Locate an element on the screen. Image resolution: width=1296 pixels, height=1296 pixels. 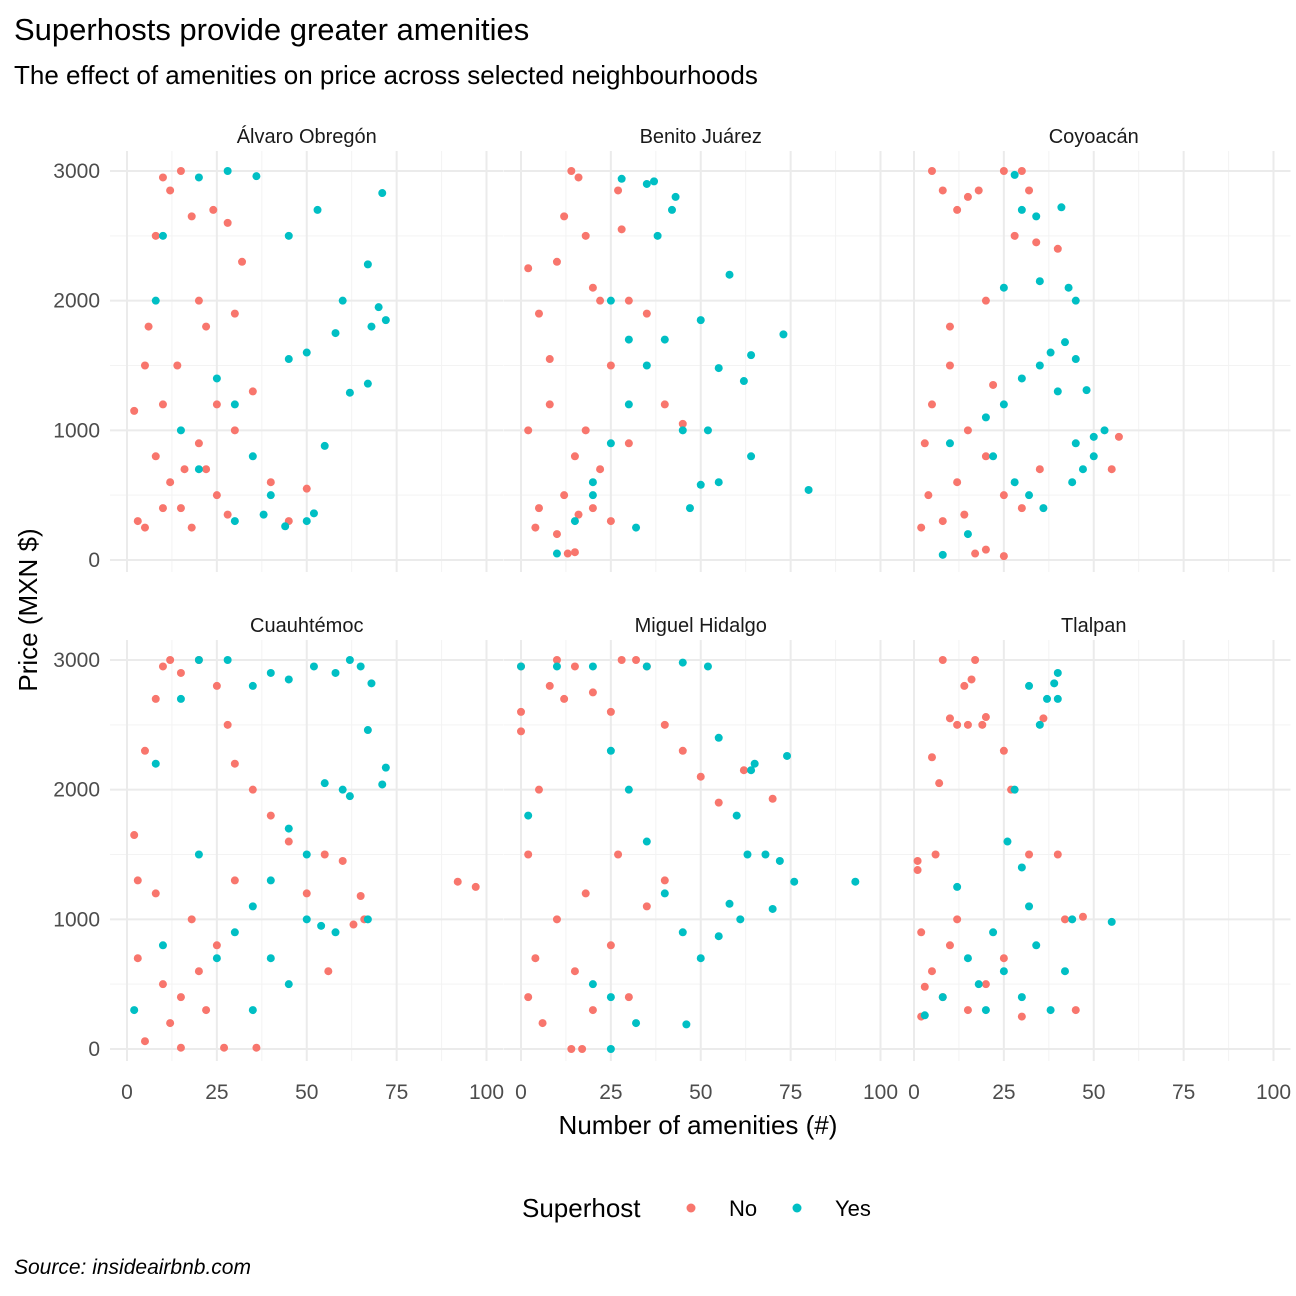
y-tick-label: 0 is located at coordinates (94, 560).